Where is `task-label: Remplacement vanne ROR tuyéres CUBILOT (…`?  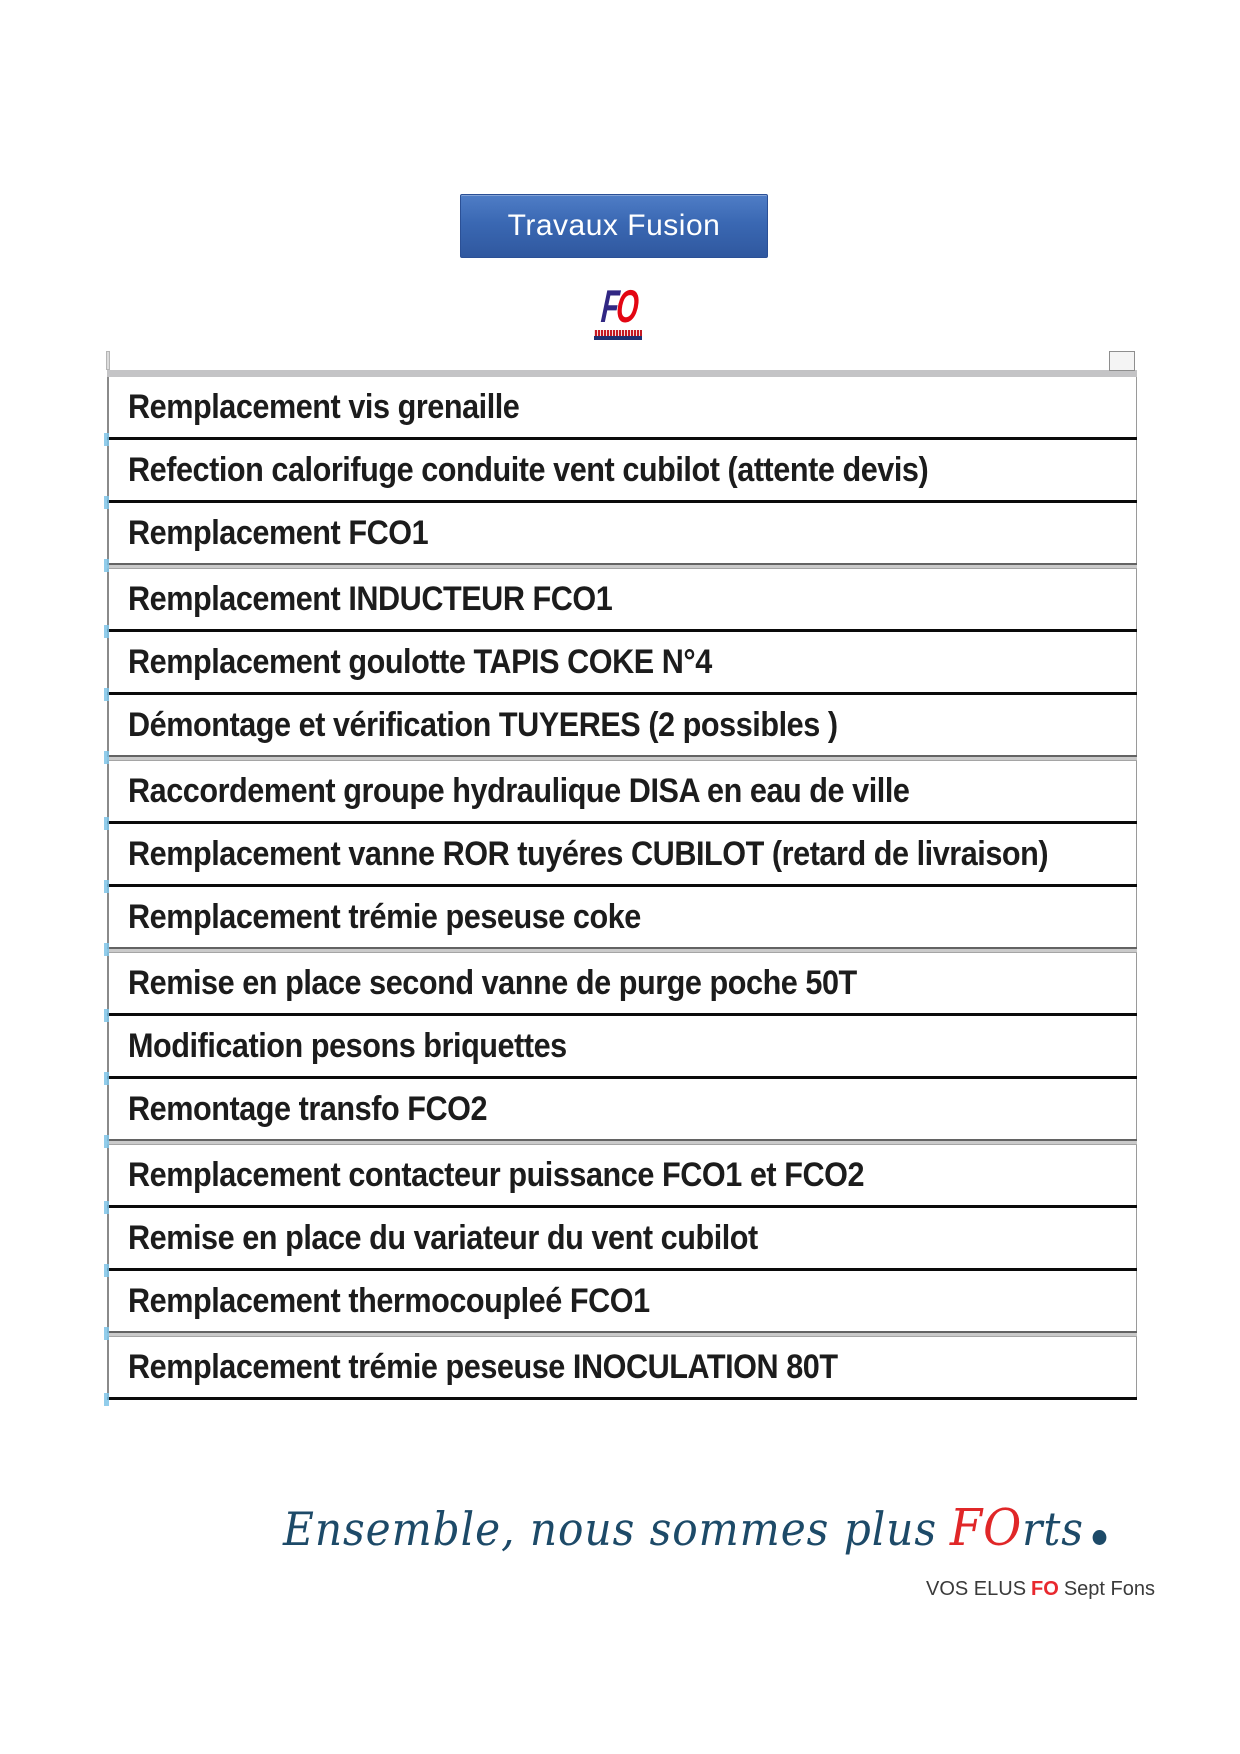
task-label: Remplacement vanne ROR tuyéres CUBILOT (… is located at coordinates (588, 853).